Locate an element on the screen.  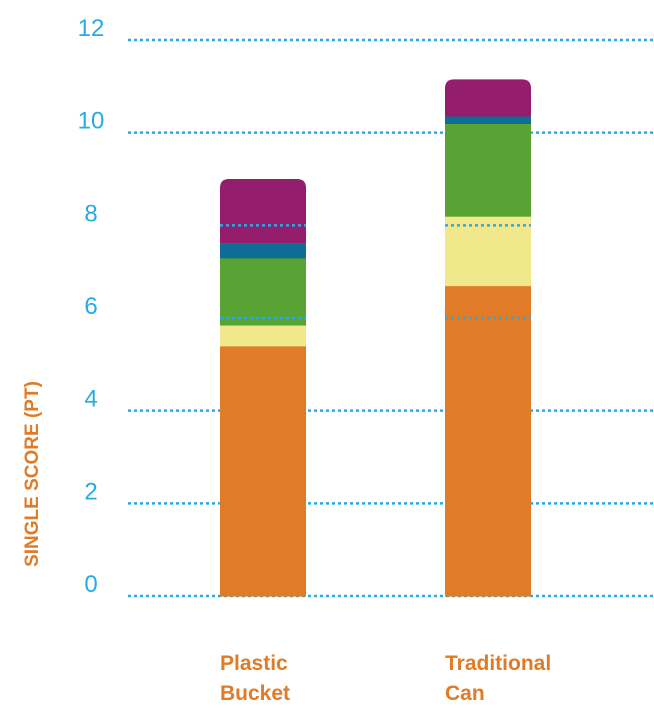
y-axis-ticks: 0 2 4 6 8 10 12 is located at coordinates (91, 306).